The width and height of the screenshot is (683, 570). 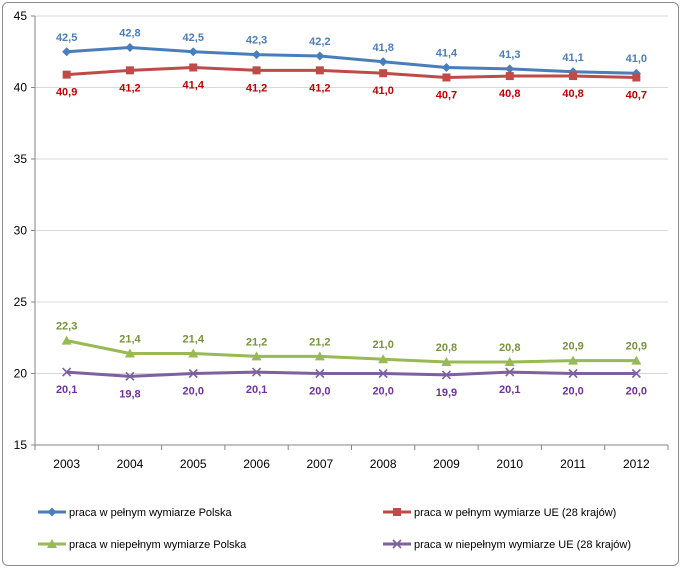 I want to click on data-label-series-1: 42,2, so click(x=319, y=42).